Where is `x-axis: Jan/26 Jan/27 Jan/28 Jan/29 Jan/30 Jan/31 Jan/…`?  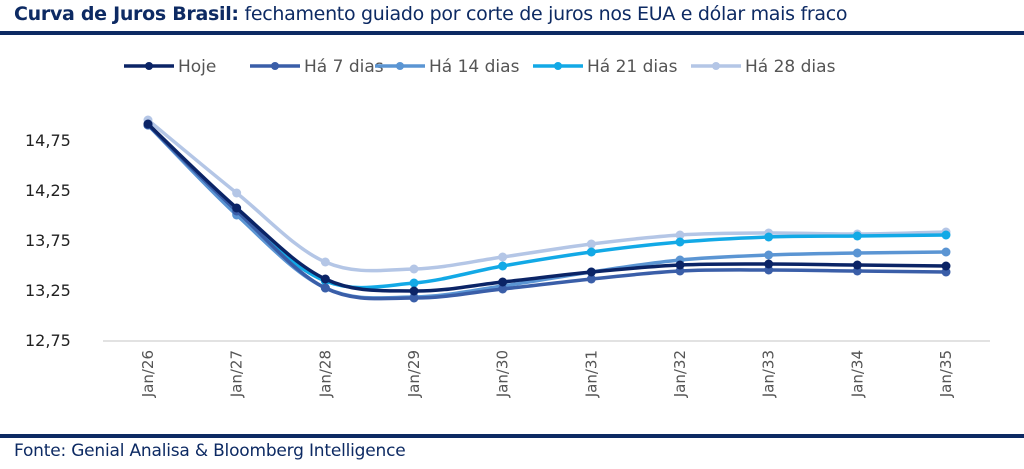
x-axis: Jan/26 Jan/27 Jan/28 Jan/29 Jan/30 Jan/31 Jan/… is located at coordinates (547, 374).